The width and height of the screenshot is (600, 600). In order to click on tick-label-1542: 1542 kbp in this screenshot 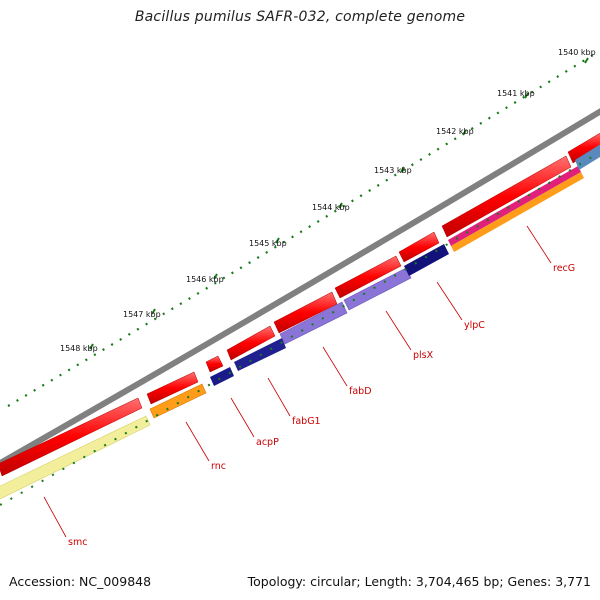, I will do `click(455, 131)`.